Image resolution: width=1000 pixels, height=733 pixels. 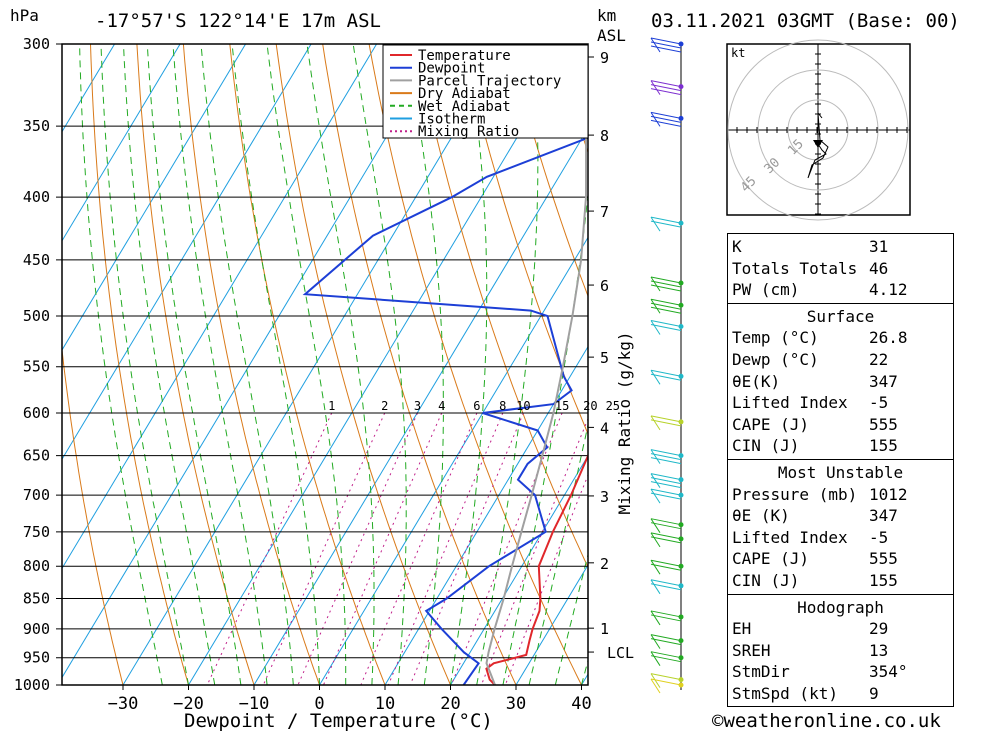 I want to click on mixing-ratio-label: 15, so click(x=562, y=406).